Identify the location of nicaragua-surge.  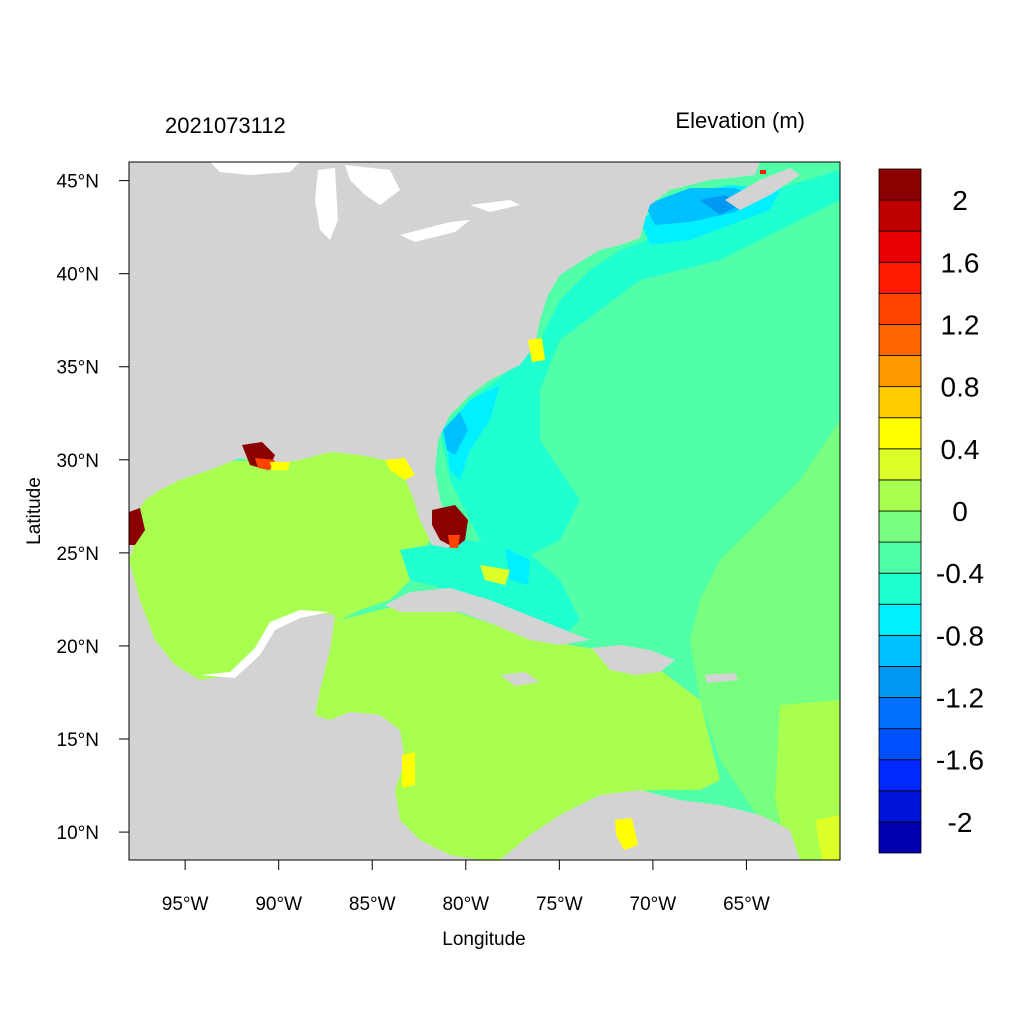
(408, 770).